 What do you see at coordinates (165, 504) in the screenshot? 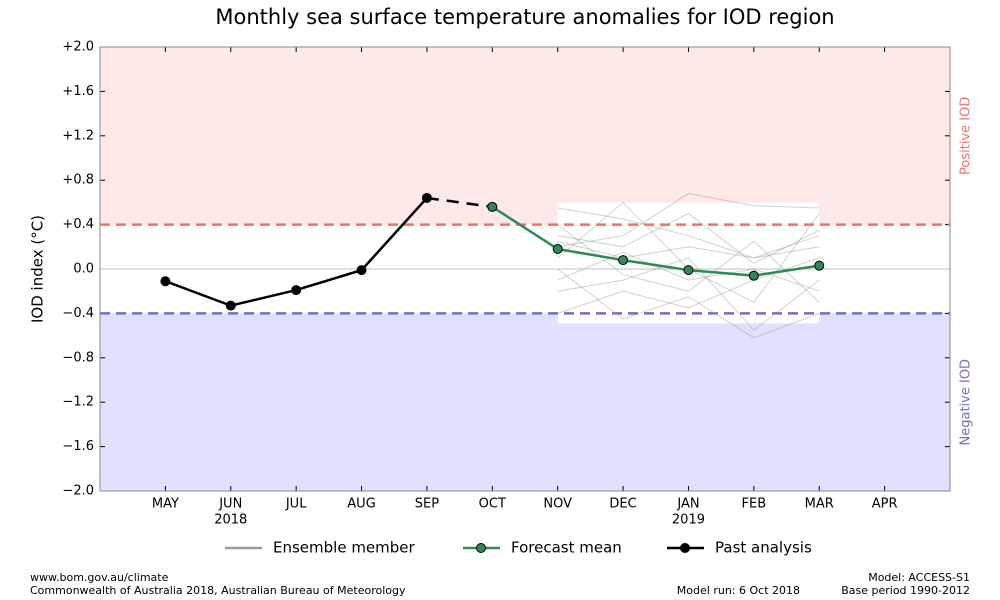
I see `x-tick-label: MAY` at bounding box center [165, 504].